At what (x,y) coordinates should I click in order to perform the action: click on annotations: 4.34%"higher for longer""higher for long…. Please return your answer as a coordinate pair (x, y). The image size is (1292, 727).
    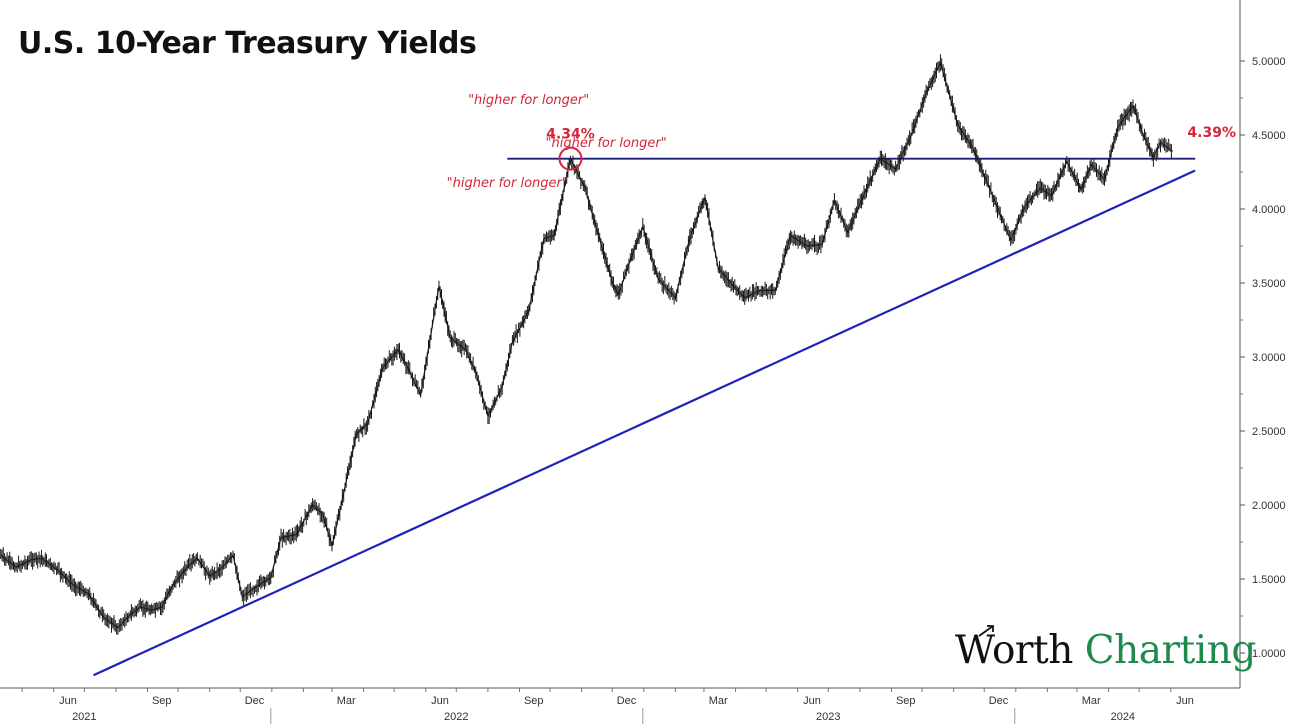
    Looking at the image, I should click on (841, 142).